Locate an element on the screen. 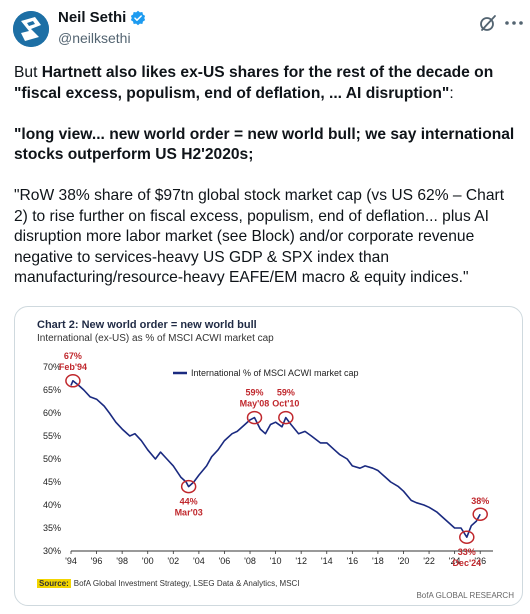 The width and height of the screenshot is (530, 614). y-tick-label: 50% is located at coordinates (52, 459).